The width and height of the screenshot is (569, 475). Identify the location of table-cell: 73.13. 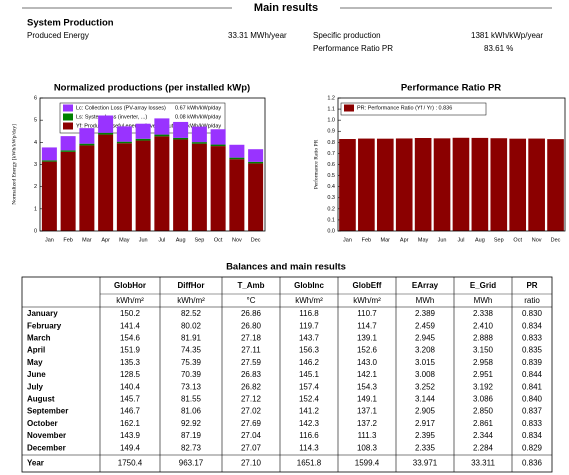
(191, 386).